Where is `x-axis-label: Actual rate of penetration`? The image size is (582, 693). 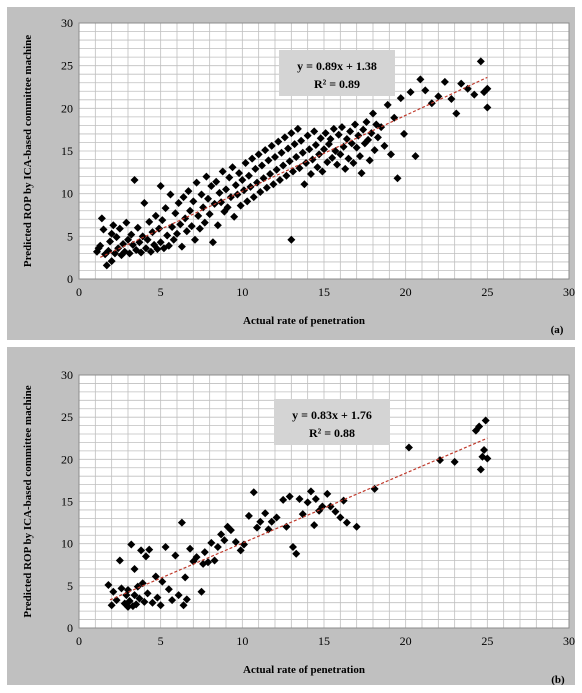
x-axis-label: Actual rate of penetration is located at coordinates (304, 670).